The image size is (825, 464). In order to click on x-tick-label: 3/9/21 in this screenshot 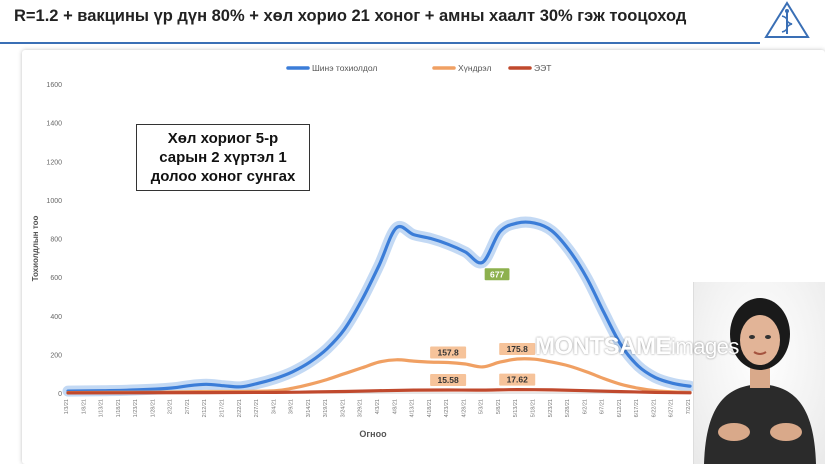, I will do `click(292, 406)`.